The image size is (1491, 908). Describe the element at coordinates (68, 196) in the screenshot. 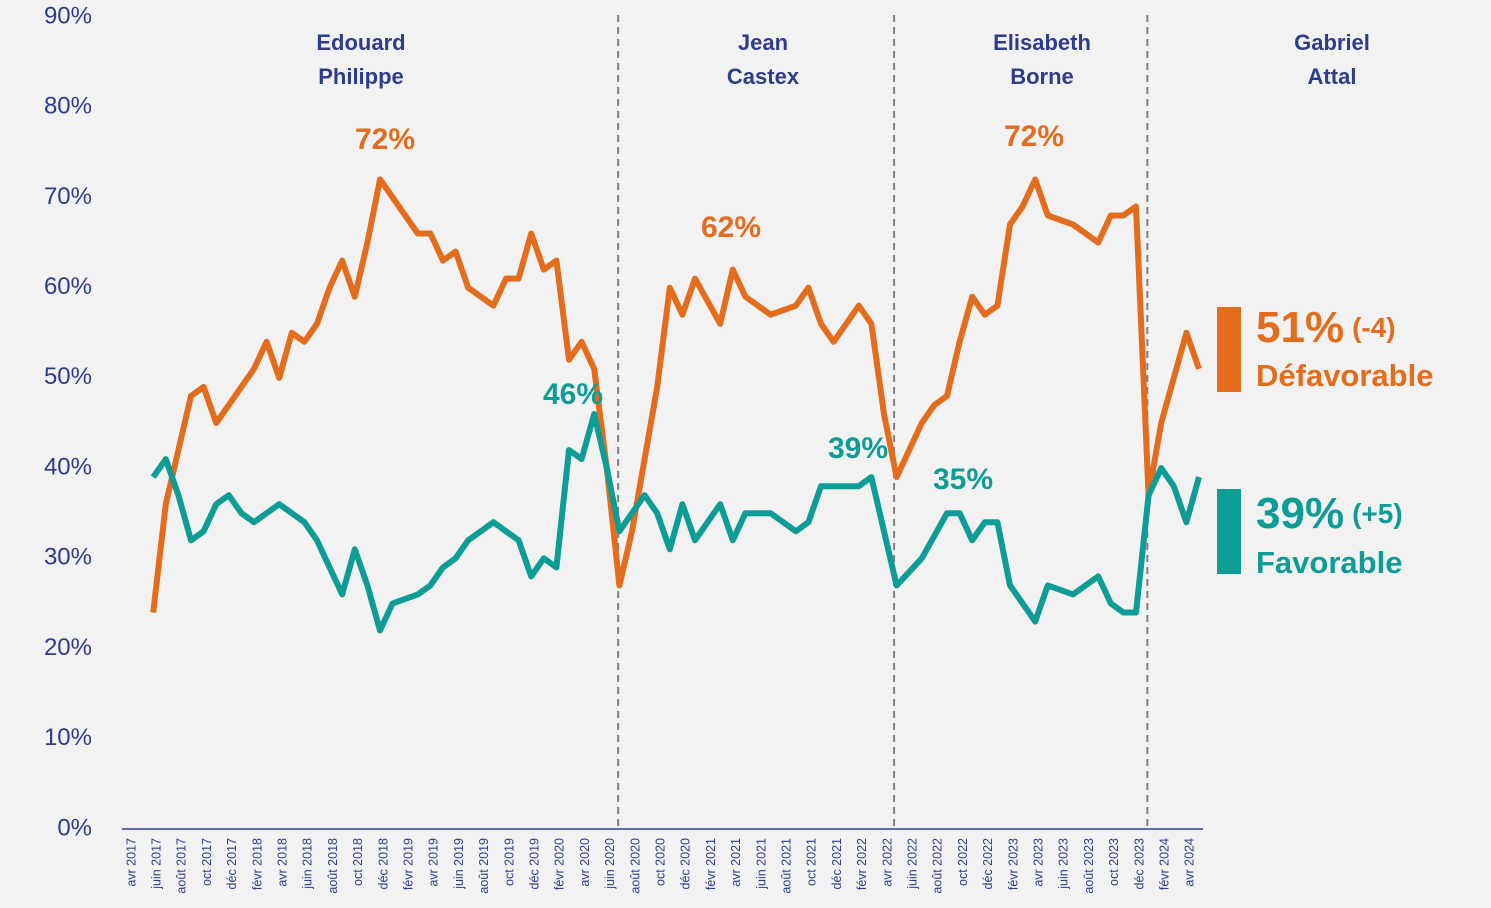

I see `y-tick-label: 70%` at that location.